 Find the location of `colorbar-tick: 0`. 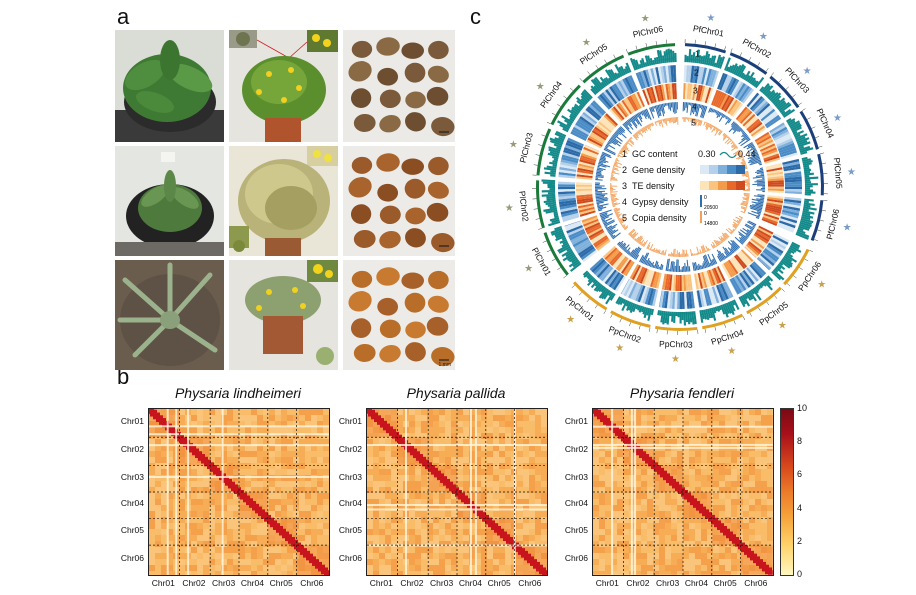

colorbar-tick: 0 is located at coordinates (800, 574).